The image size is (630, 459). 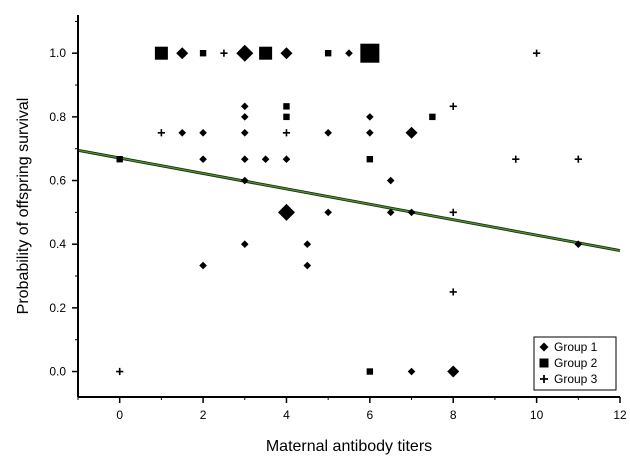 What do you see at coordinates (453, 415) in the screenshot?
I see `x-tick-label: 8` at bounding box center [453, 415].